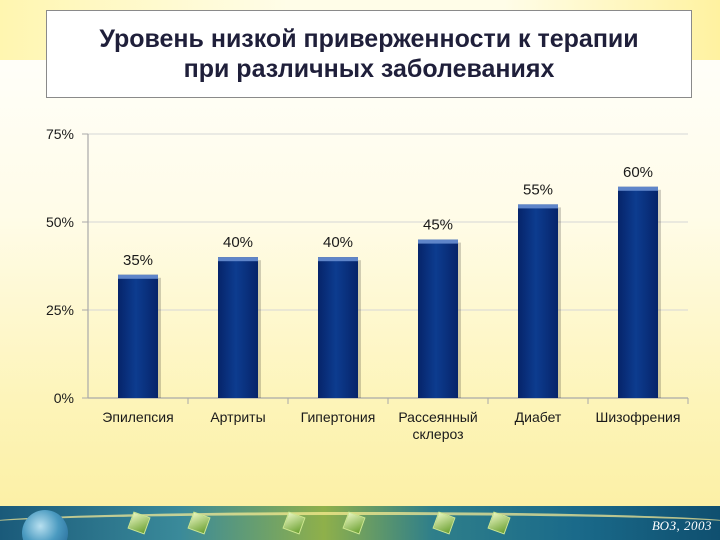 This screenshot has width=720, height=540. Describe the element at coordinates (369, 69) in the screenshot. I see `title-line-2: при различных заболеваниях` at that location.